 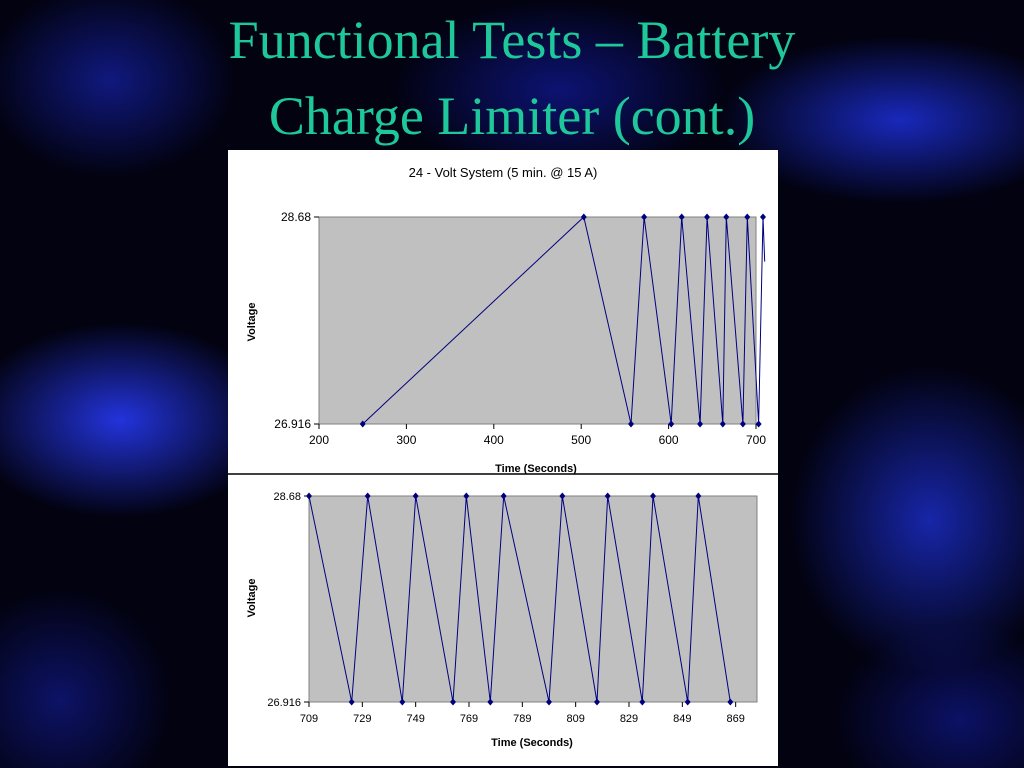 I want to click on chart-1-ylabel: Voltage, so click(x=252, y=322).